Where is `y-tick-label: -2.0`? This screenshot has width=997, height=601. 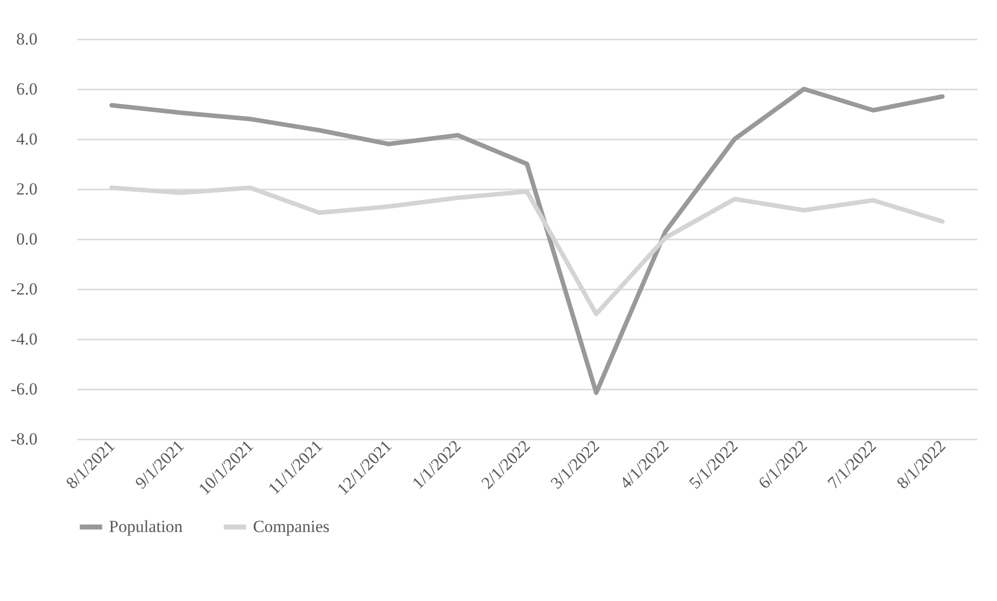
y-tick-label: -2.0 is located at coordinates (24, 289).